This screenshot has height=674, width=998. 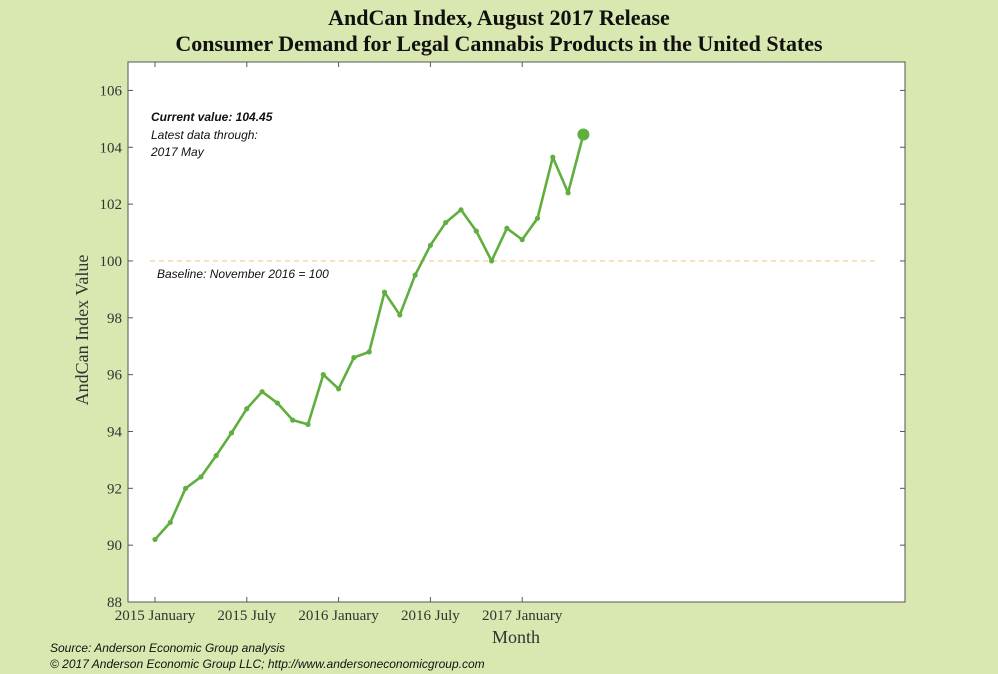 What do you see at coordinates (111, 205) in the screenshot?
I see `y-tick-label: 102` at bounding box center [111, 205].